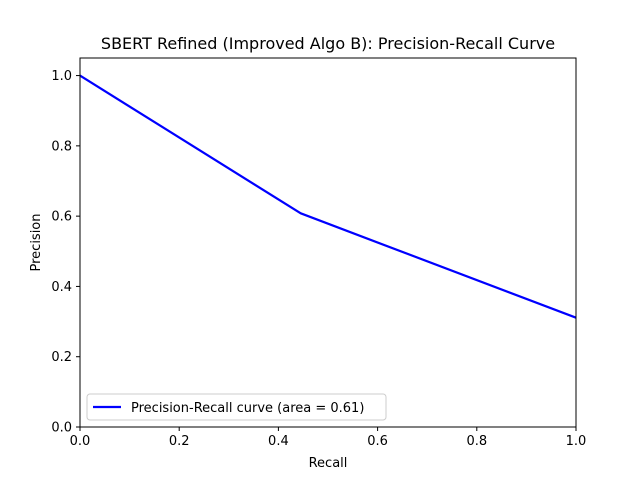  What do you see at coordinates (328, 438) in the screenshot?
I see `x-axis-ticks: 0.0 0.2 0.4 0.6 0.8 1.0` at bounding box center [328, 438].